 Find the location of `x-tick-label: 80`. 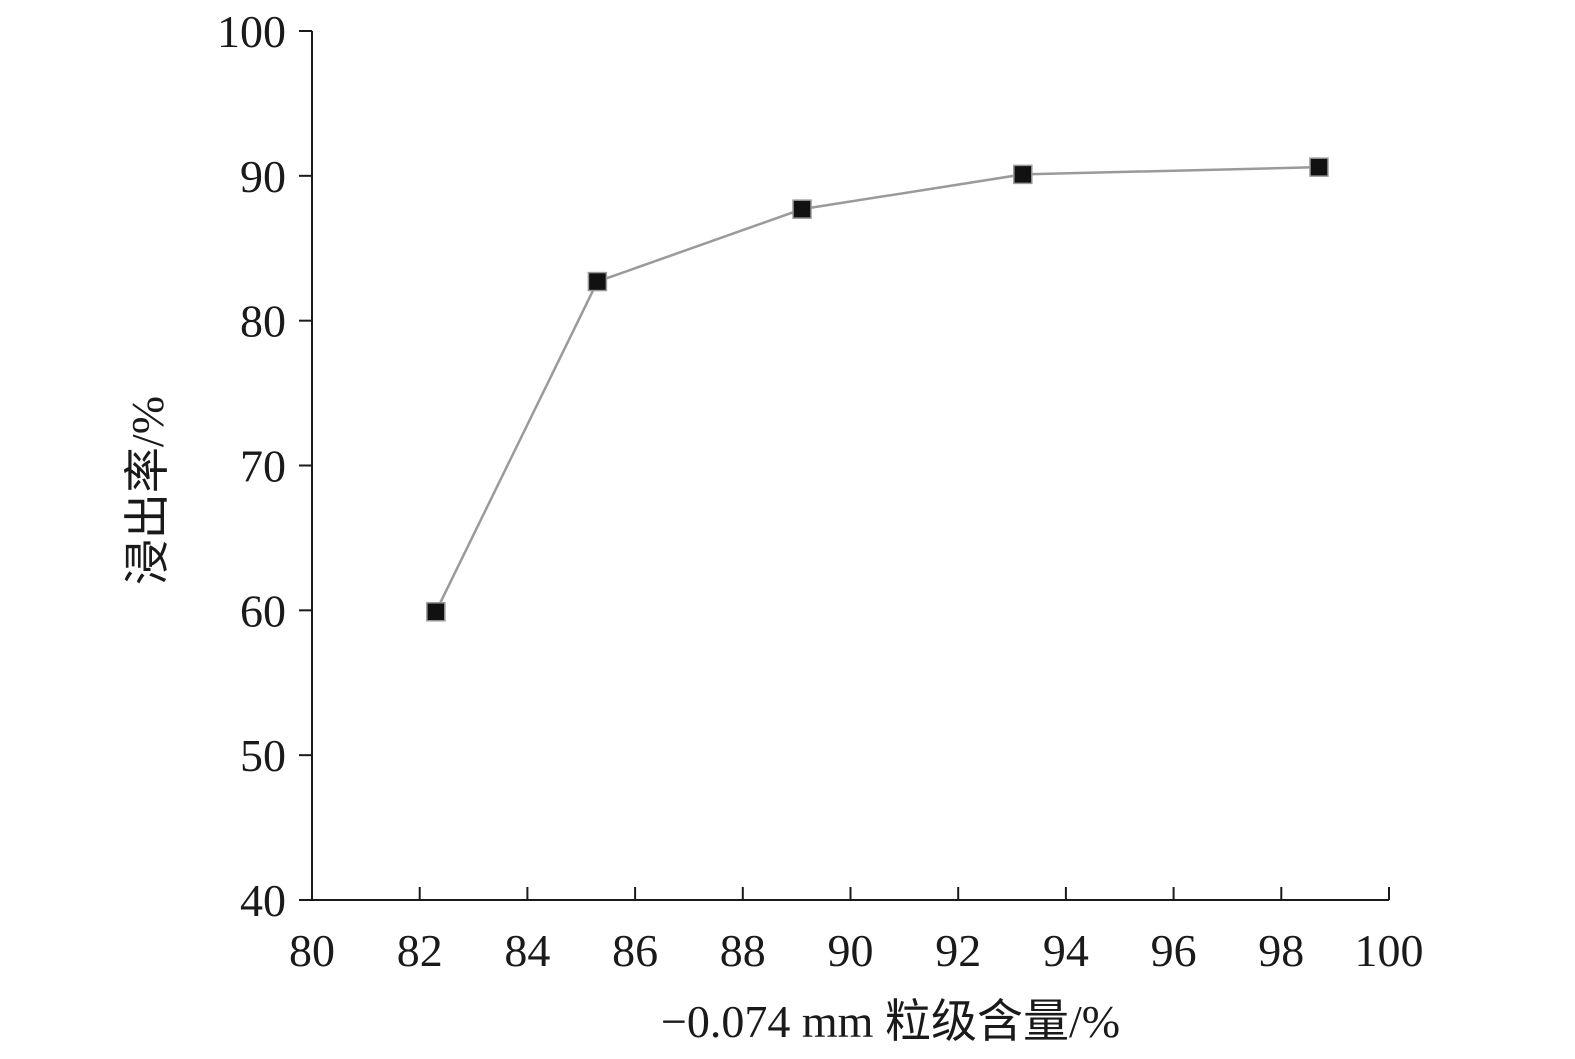

x-tick-label: 80 is located at coordinates (312, 950).